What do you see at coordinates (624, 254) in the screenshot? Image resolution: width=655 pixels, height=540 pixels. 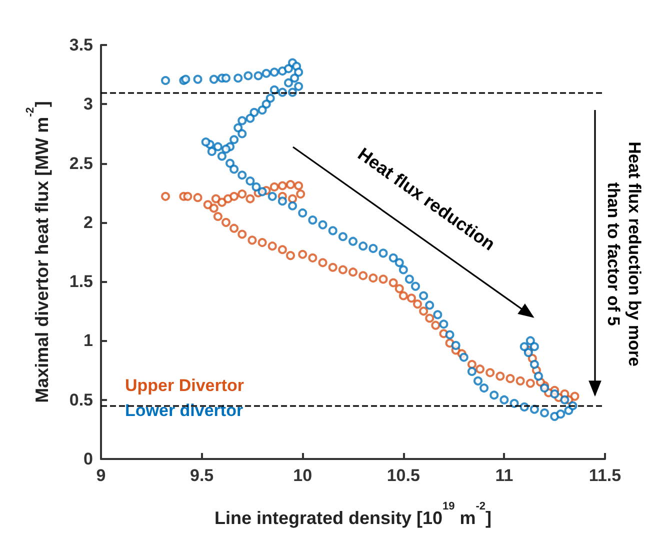 I see `annotation: Heat flux reduction by more than to factor of 5` at bounding box center [624, 254].